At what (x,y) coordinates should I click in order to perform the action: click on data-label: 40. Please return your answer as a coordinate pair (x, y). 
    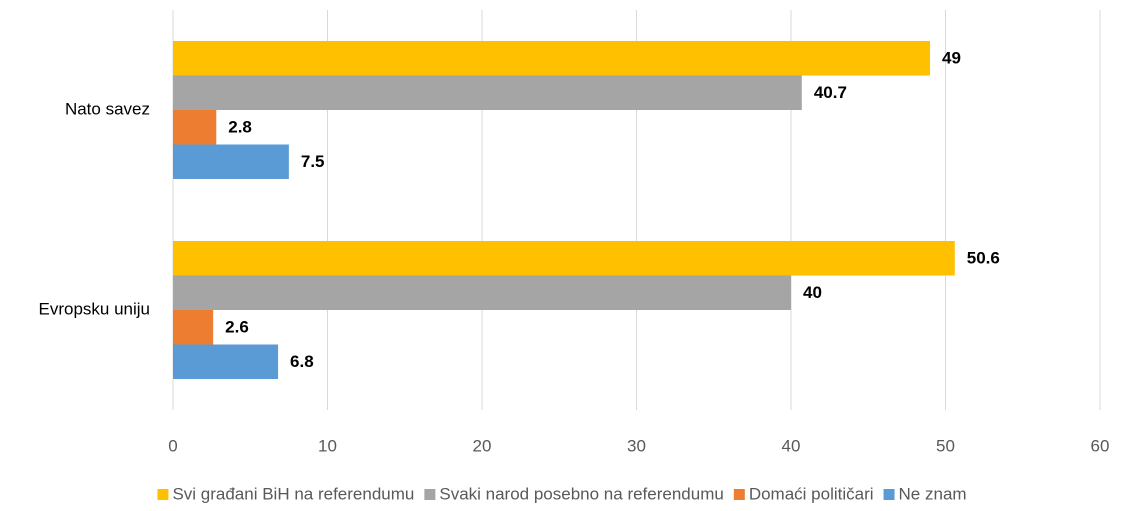
    Looking at the image, I should click on (812, 292).